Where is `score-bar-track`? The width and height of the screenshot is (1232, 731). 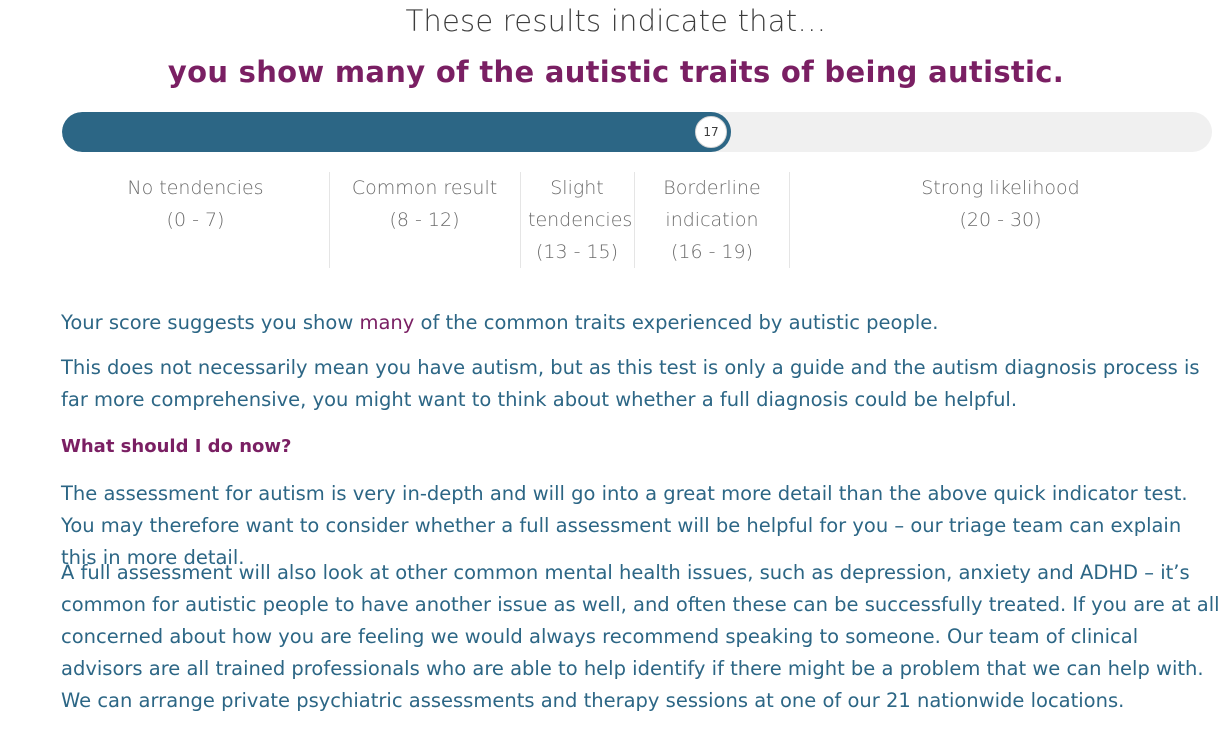
score-bar-track is located at coordinates (637, 132).